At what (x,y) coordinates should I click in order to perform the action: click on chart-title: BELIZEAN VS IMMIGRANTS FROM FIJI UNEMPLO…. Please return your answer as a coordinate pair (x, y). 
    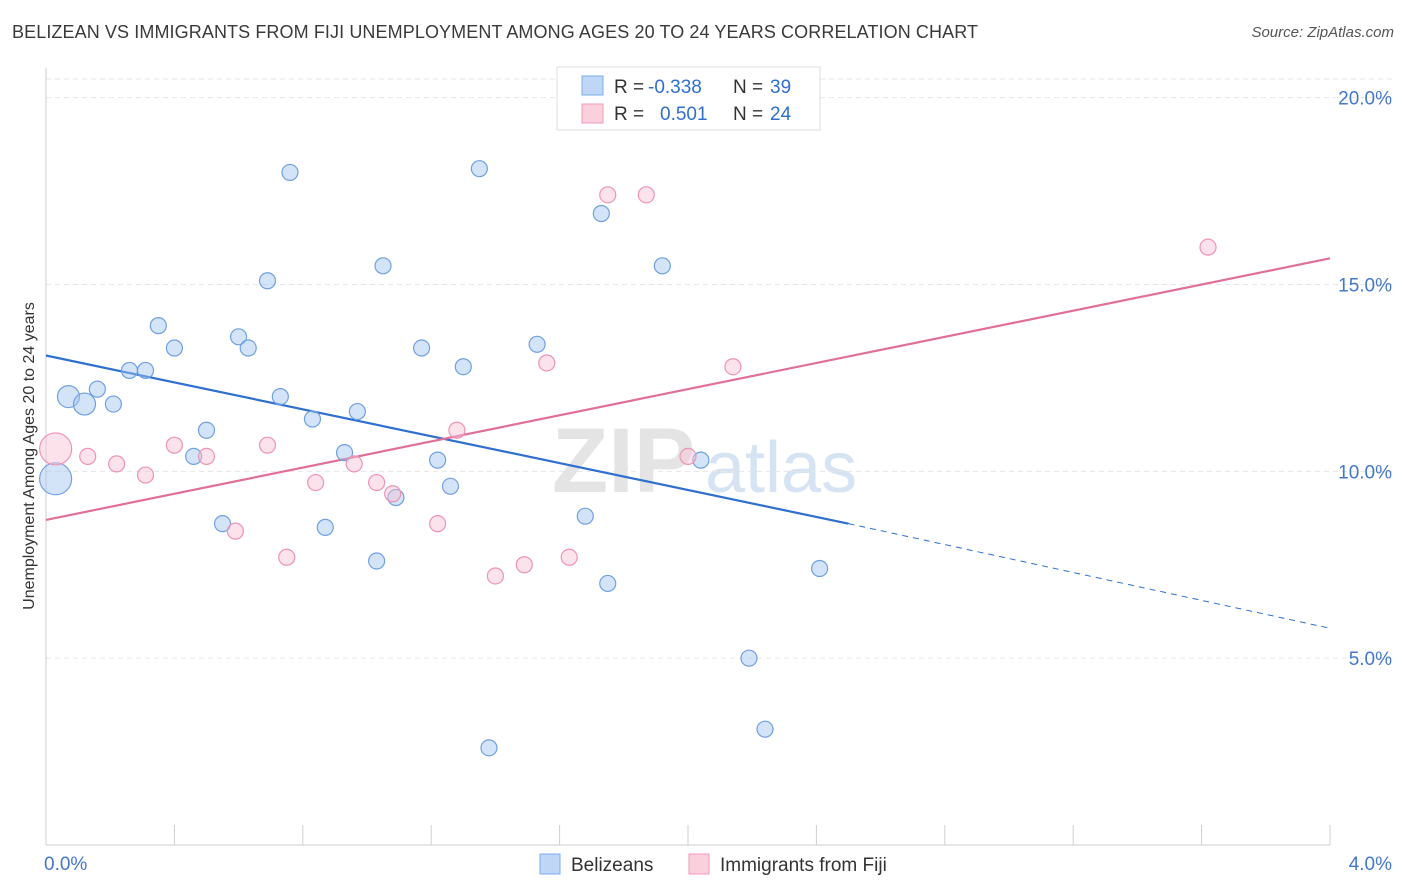
    Looking at the image, I should click on (495, 32).